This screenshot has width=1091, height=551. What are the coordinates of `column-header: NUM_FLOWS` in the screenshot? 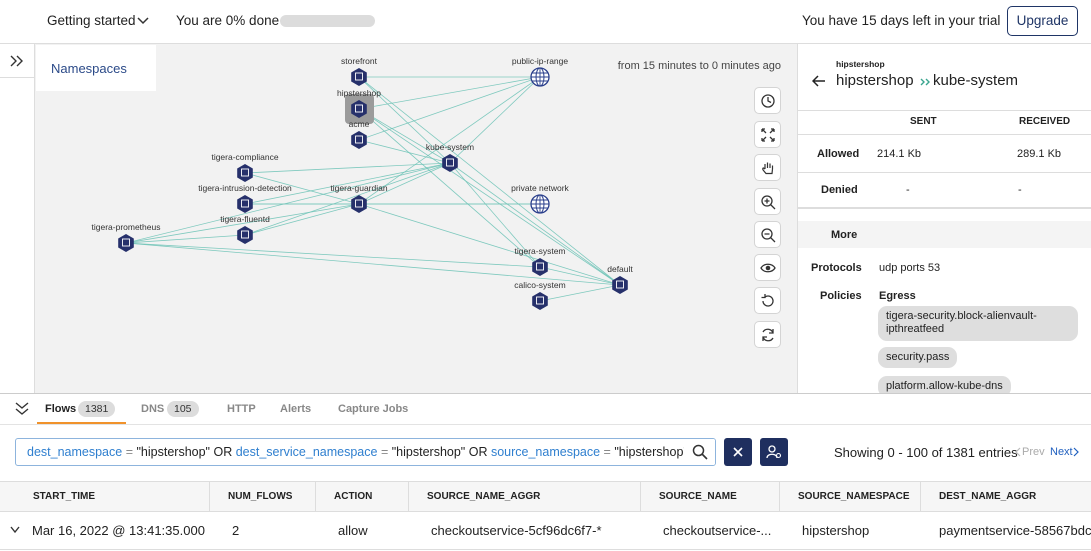 It's located at (263, 496).